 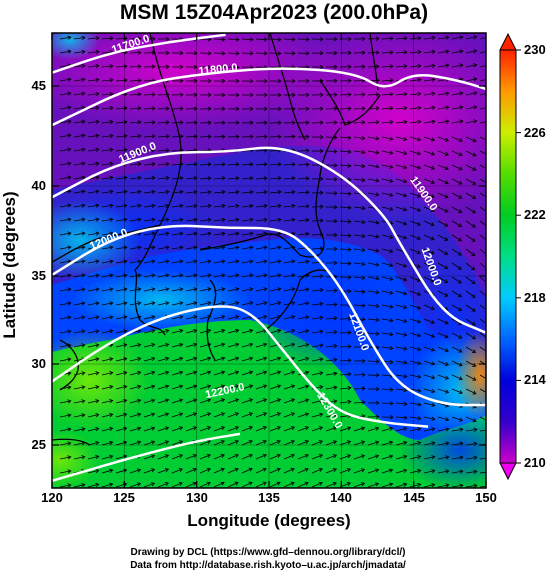 What do you see at coordinates (414, 497) in the screenshot?
I see `x-tick-label: 145` at bounding box center [414, 497].